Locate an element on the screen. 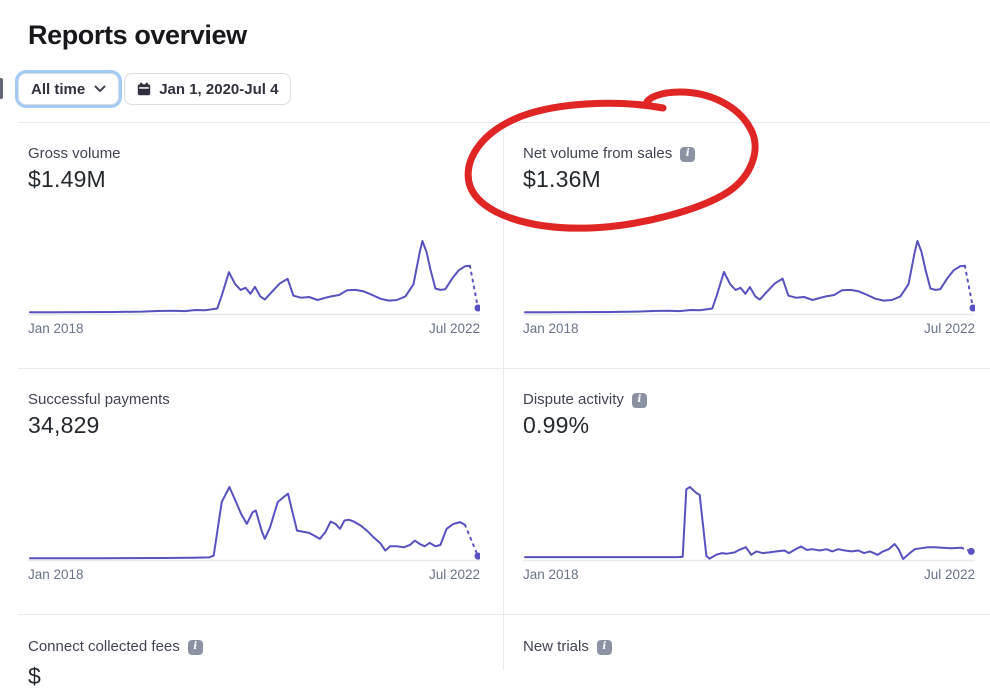 This screenshot has width=990, height=690. metric-label: Connect collected fees is located at coordinates (104, 646).